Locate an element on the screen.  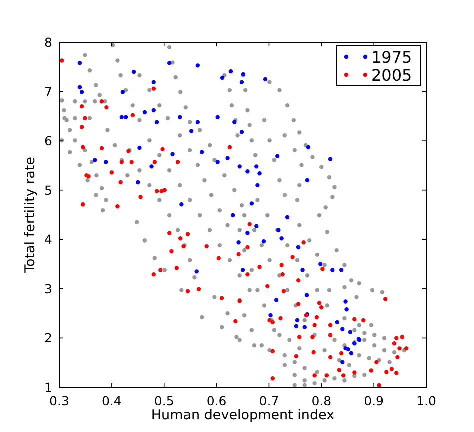
y-tick-label: 7 is located at coordinates (48, 92).